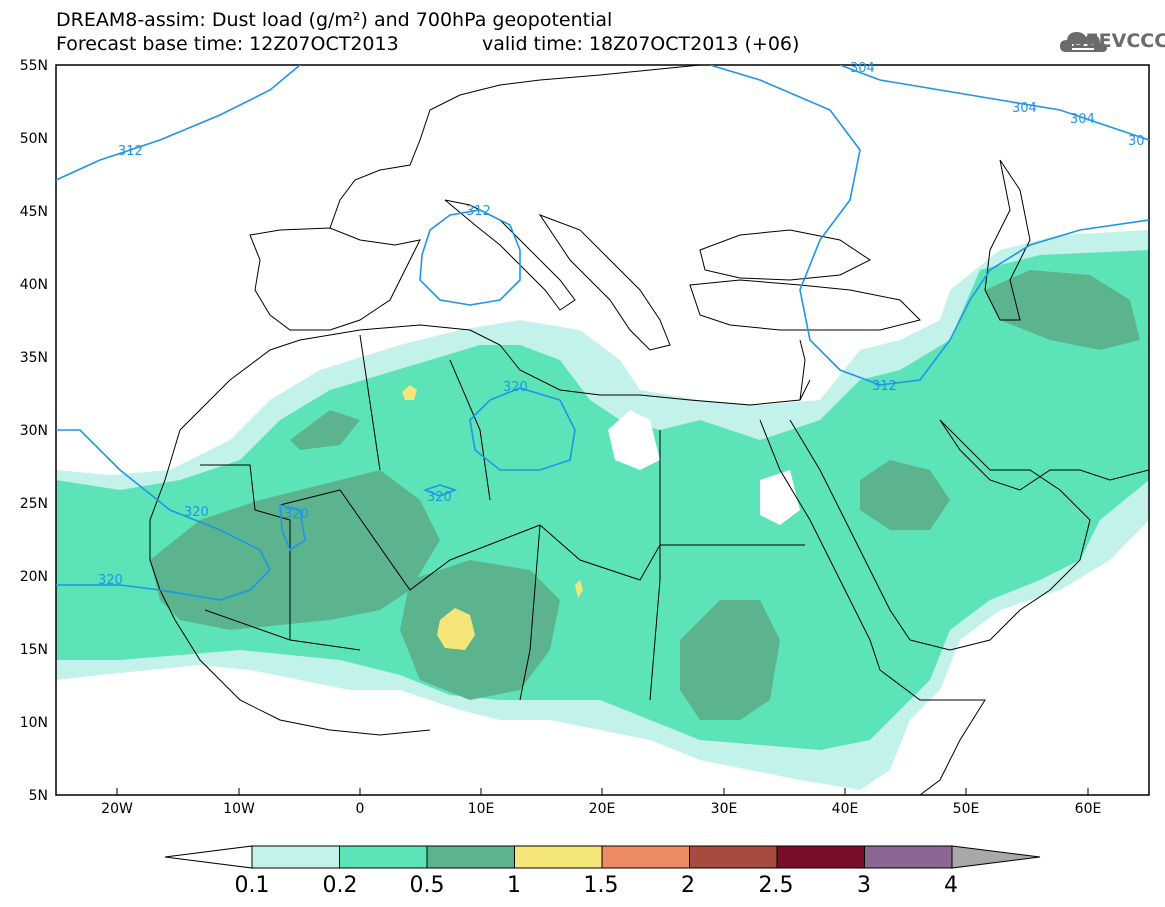 Image resolution: width=1165 pixels, height=907 pixels. I want to click on contour-label: 30, so click(1136, 141).